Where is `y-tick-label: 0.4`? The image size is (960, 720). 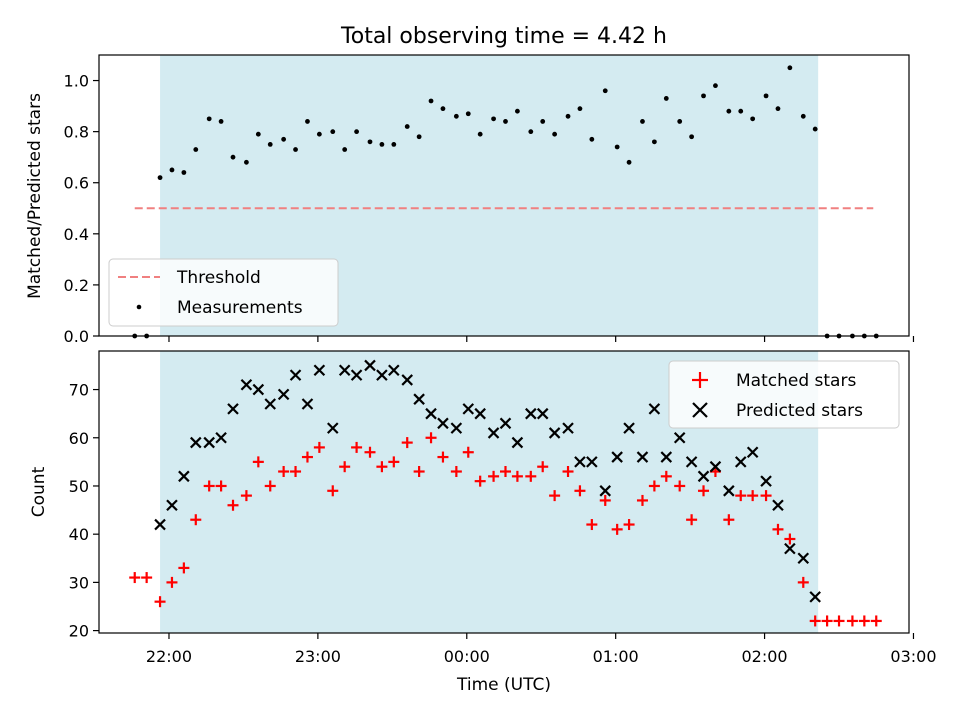
y-tick-label: 0.4 is located at coordinates (76, 234).